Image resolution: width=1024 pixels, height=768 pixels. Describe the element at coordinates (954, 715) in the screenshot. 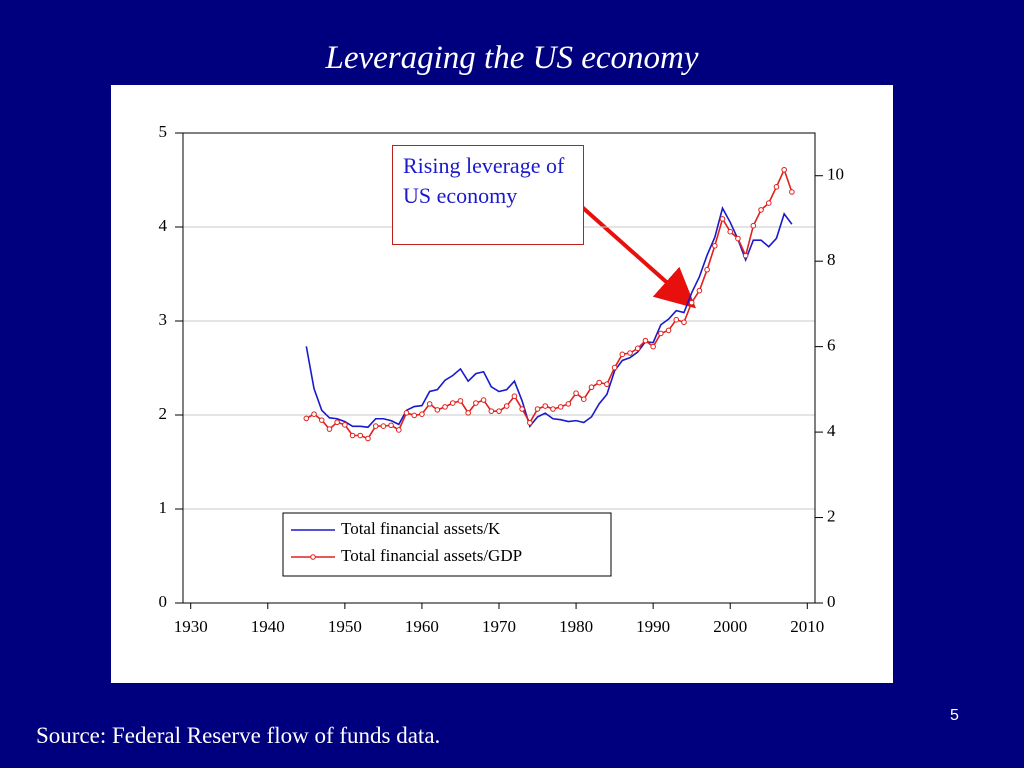

I see `page-number: 5` at that location.